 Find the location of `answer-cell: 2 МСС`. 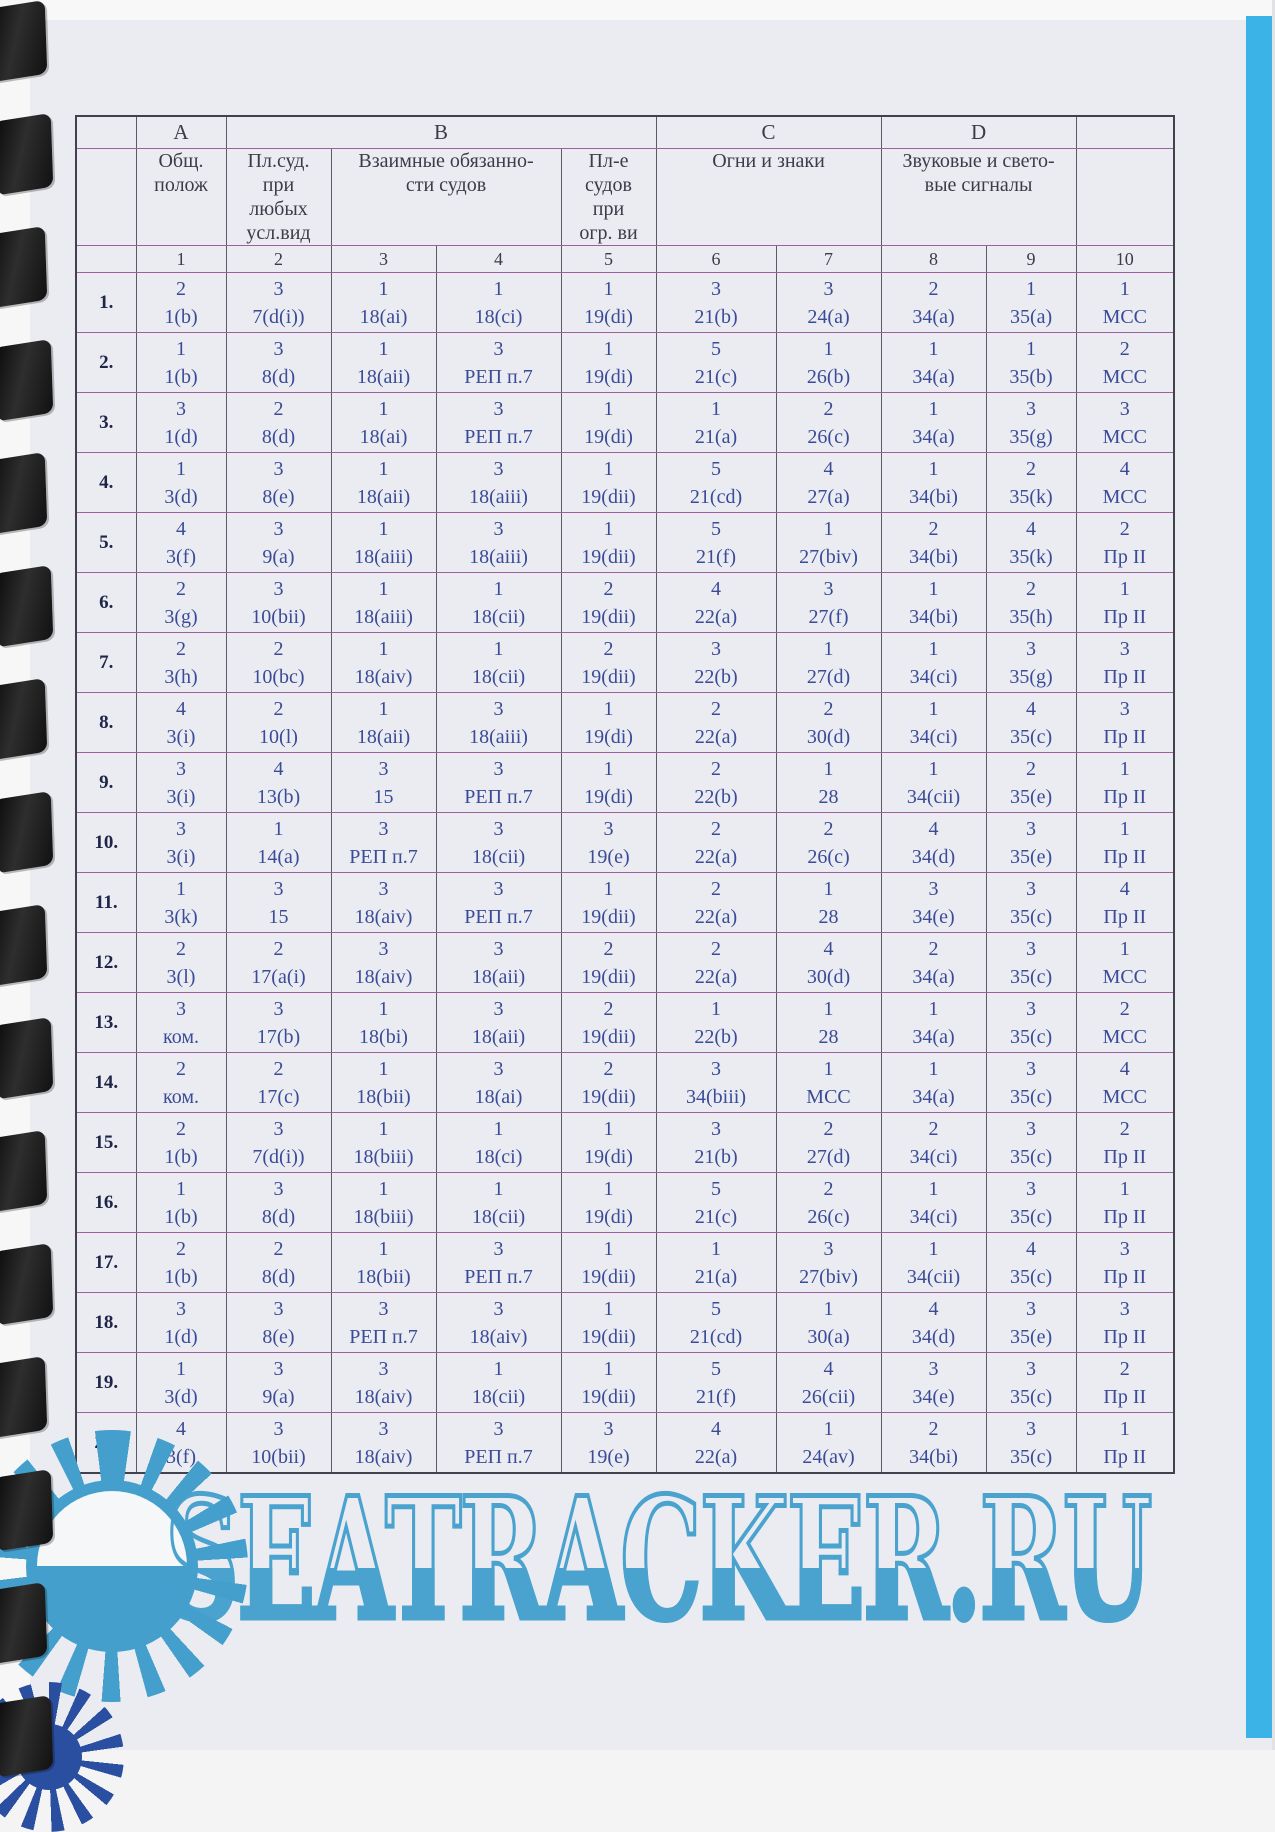

answer-cell: 2 МСС is located at coordinates (1125, 362).